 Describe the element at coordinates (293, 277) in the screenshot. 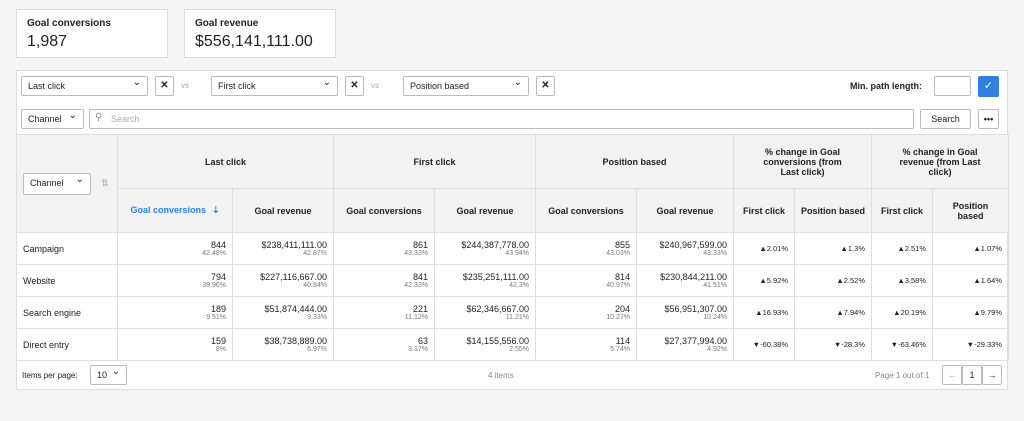

I see `metric-value: $227,116,667.00` at that location.